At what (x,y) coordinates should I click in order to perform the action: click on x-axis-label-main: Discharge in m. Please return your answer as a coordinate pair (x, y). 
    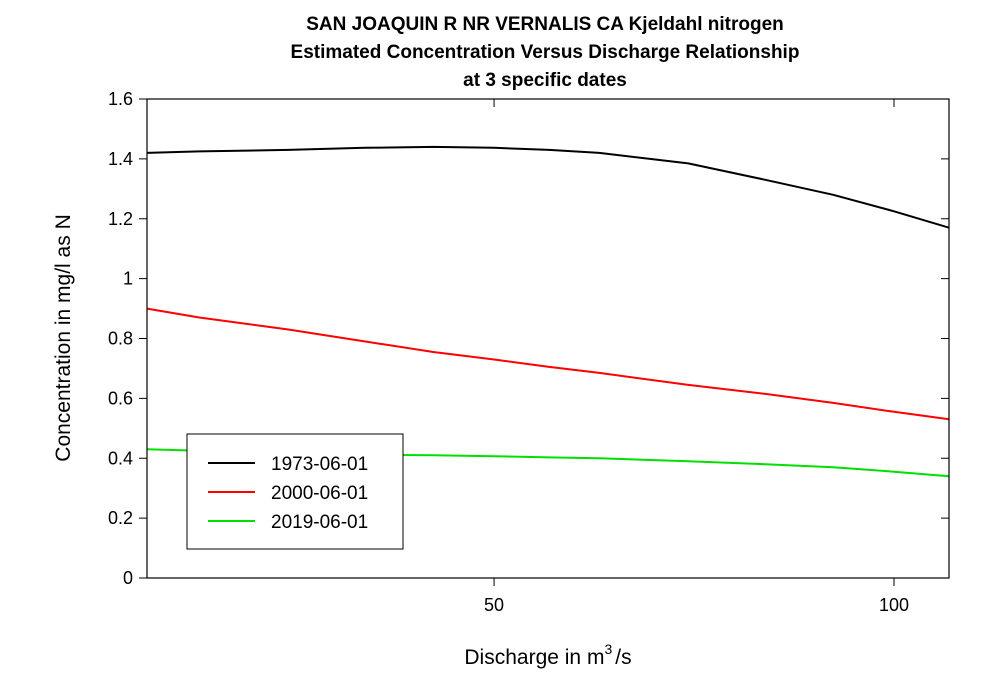
    Looking at the image, I should click on (534, 657).